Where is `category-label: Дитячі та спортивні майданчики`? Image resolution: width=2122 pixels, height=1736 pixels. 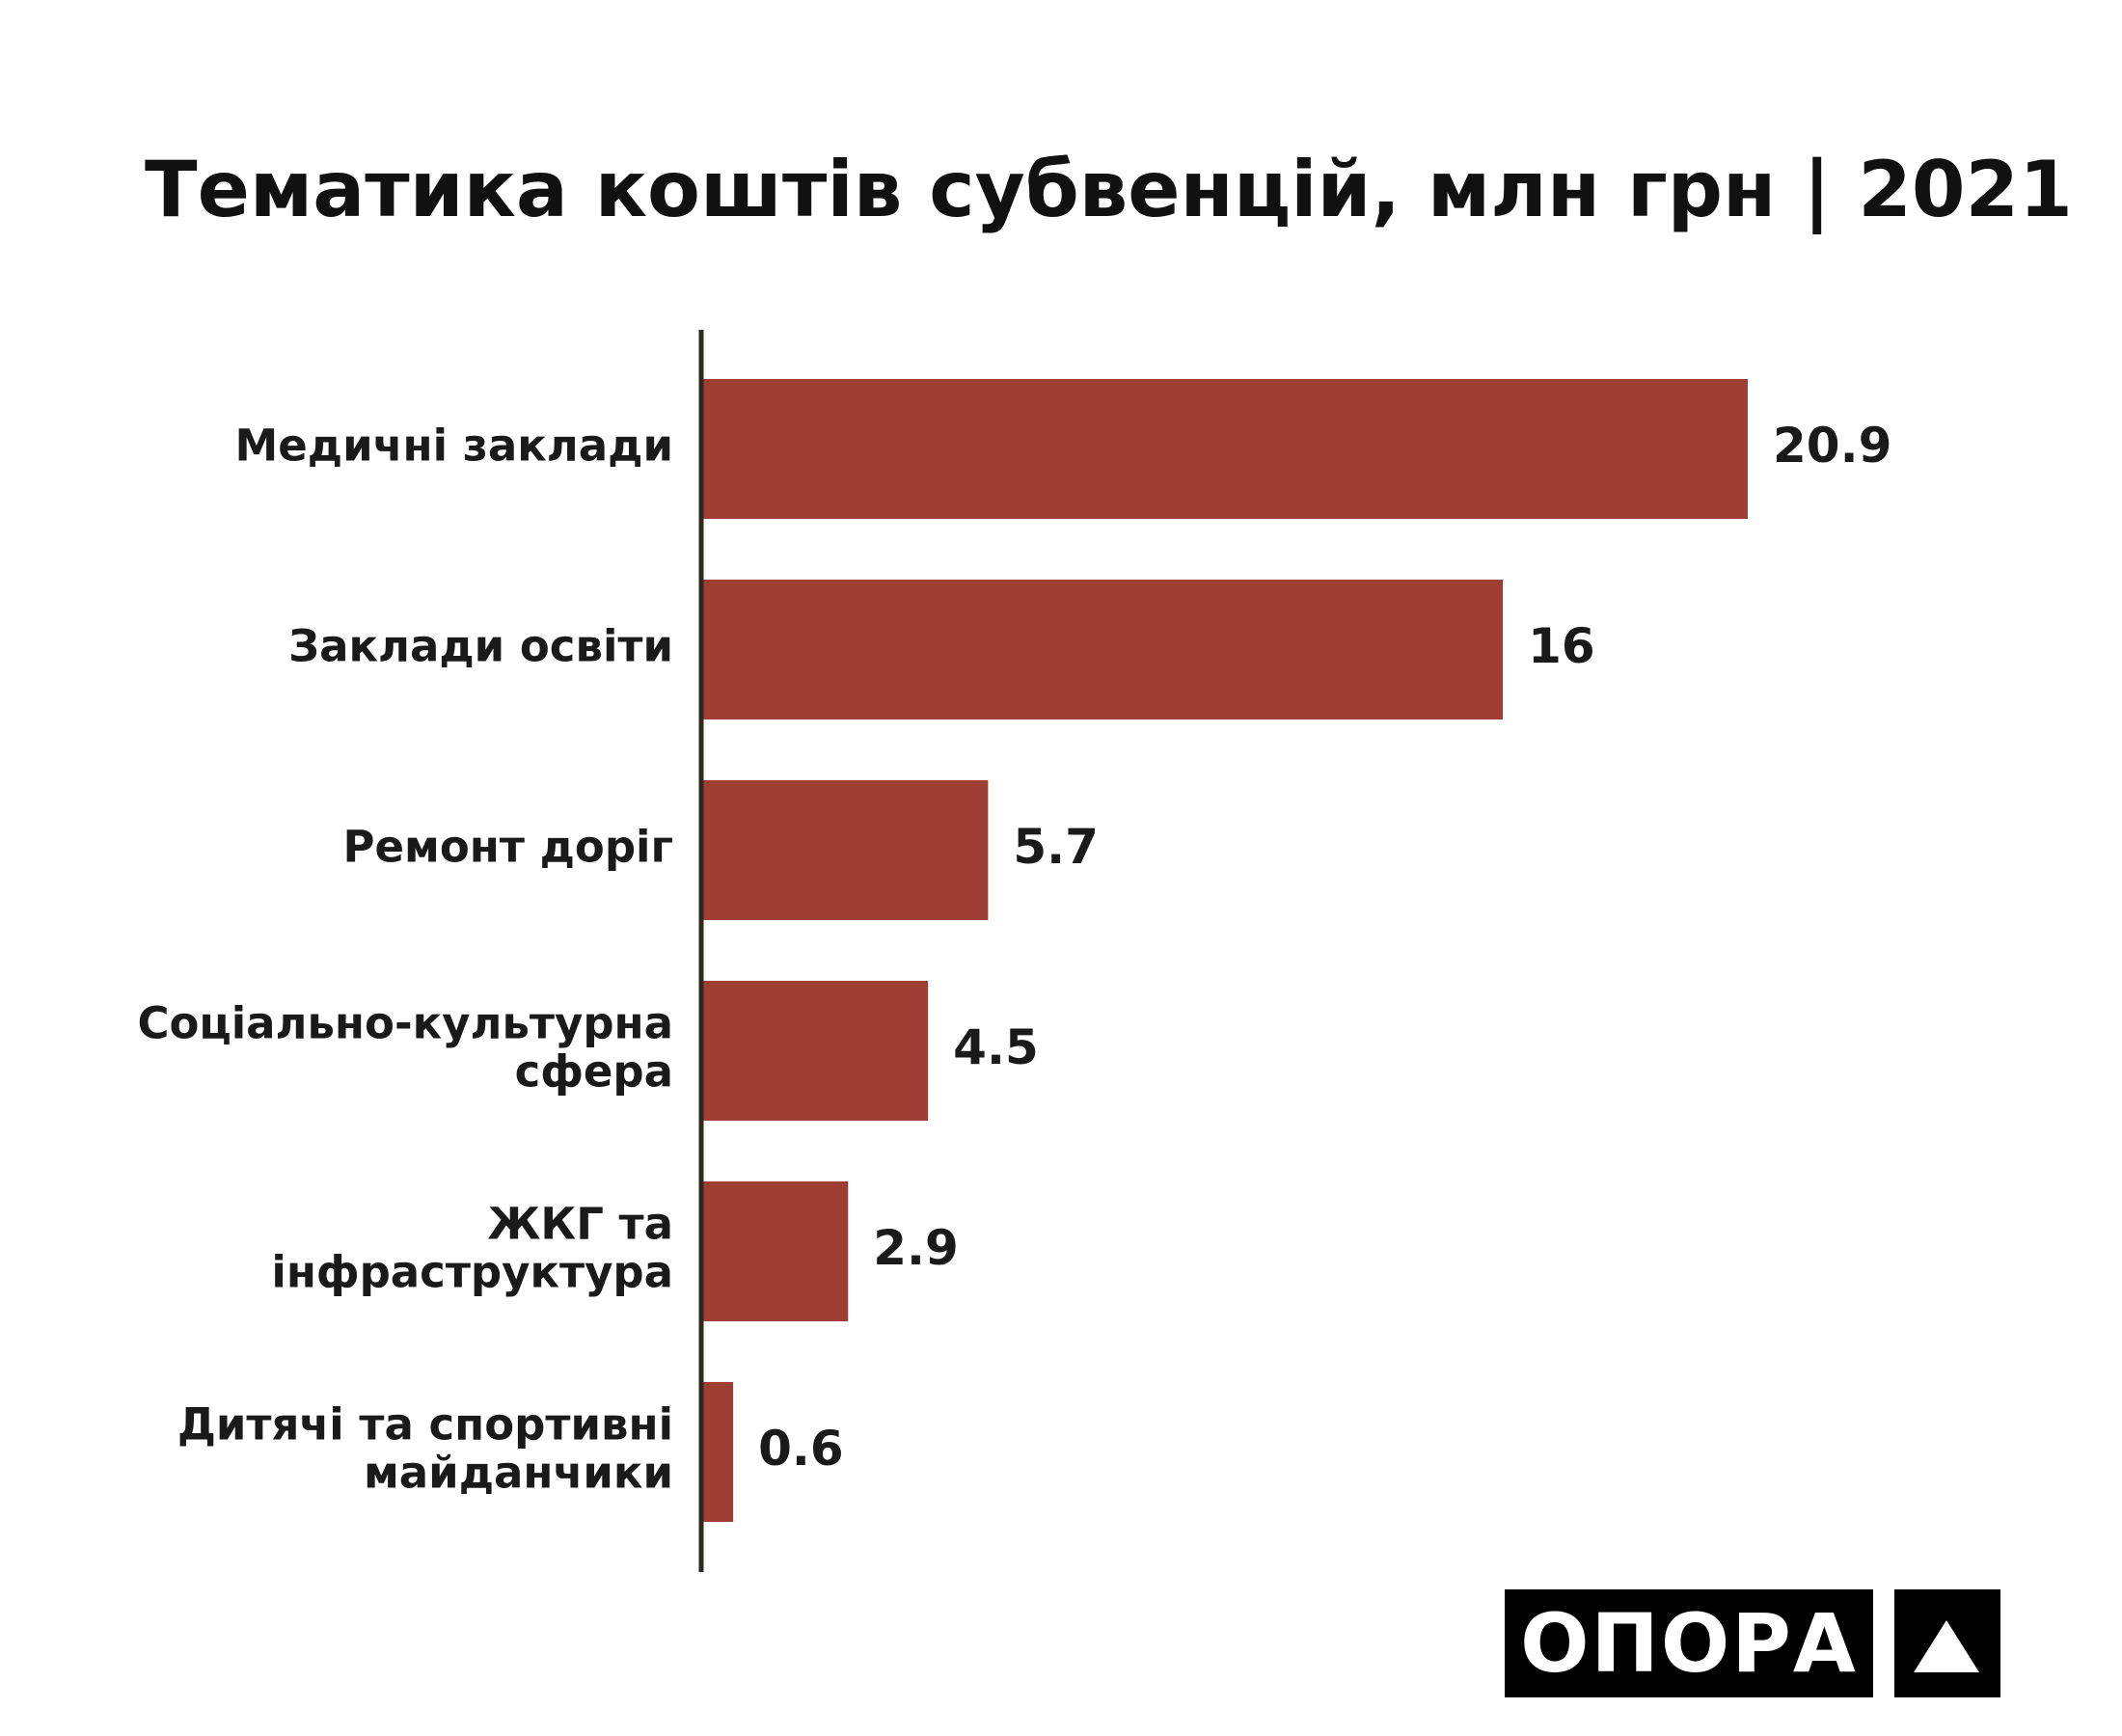
category-label: Дитячі та спортивні майданчики is located at coordinates (425, 1449).